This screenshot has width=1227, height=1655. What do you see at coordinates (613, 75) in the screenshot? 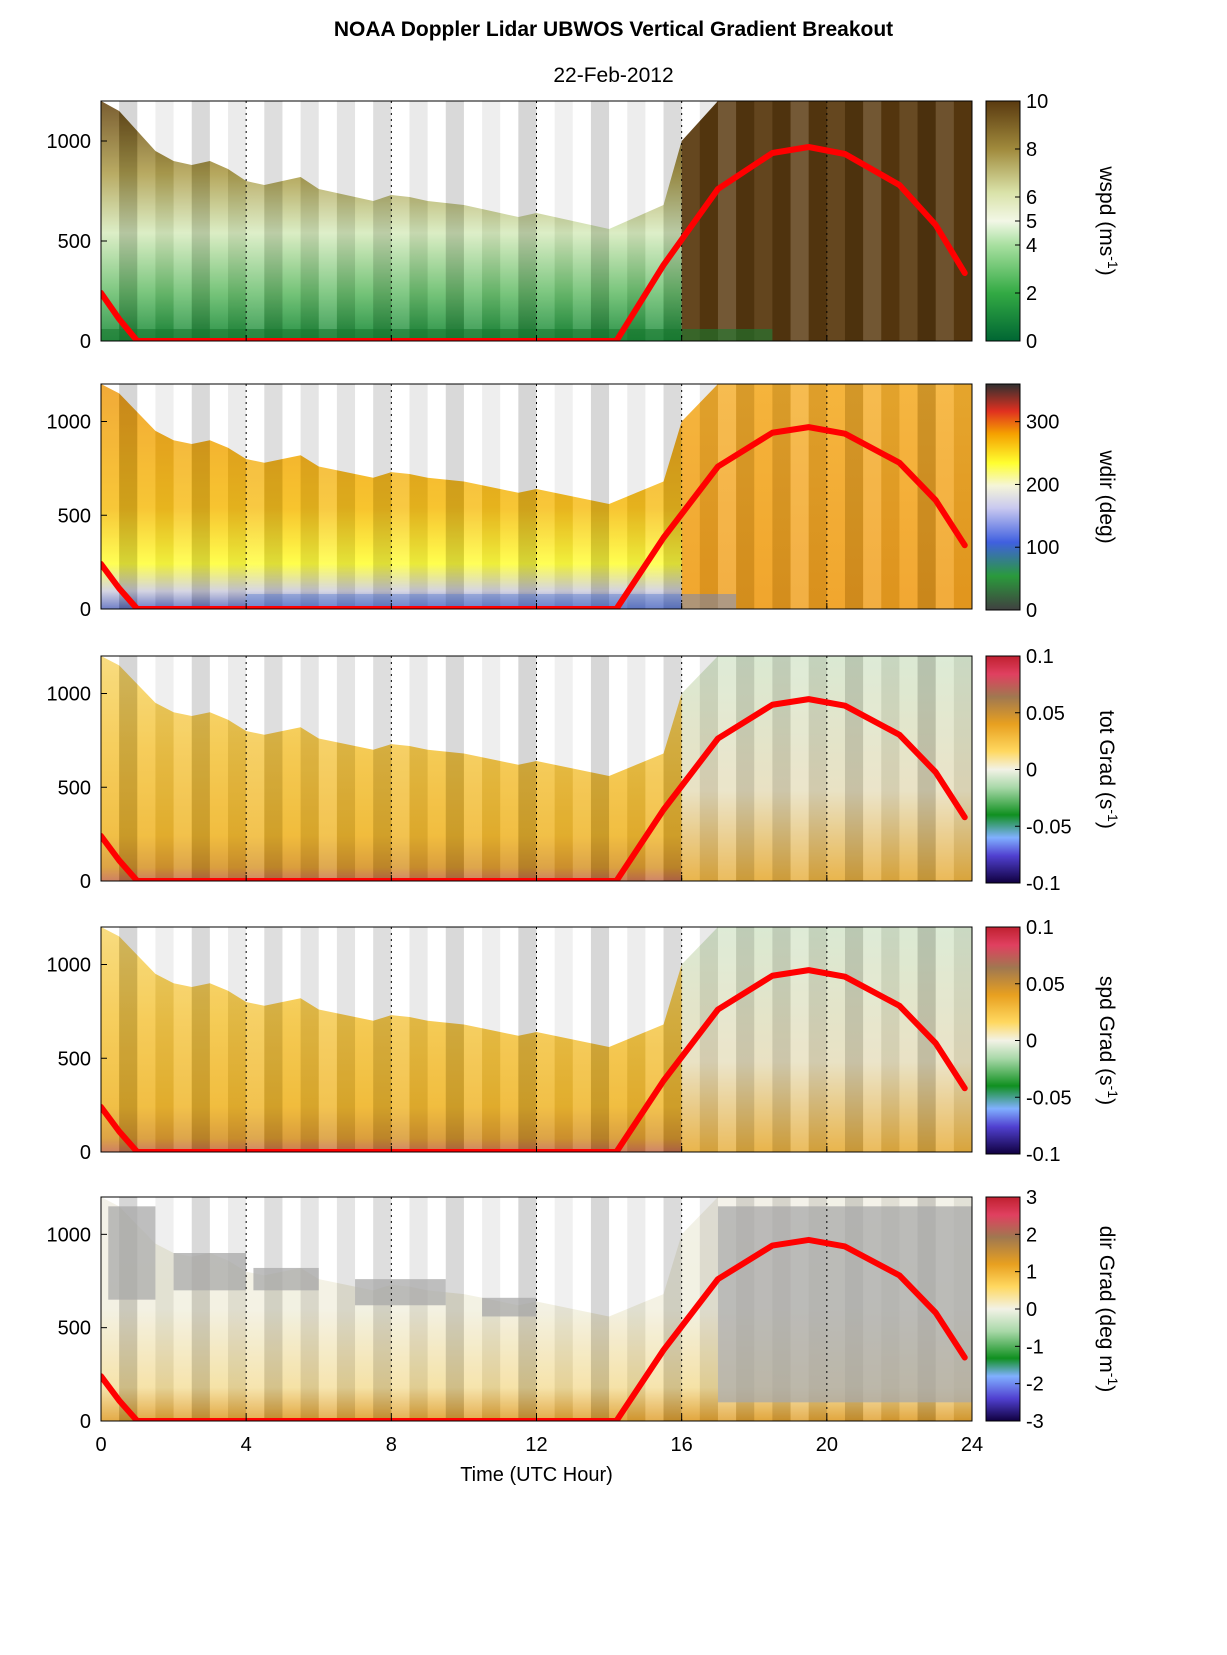
I see `figure-subtitle: 22-Feb-2012` at bounding box center [613, 75].